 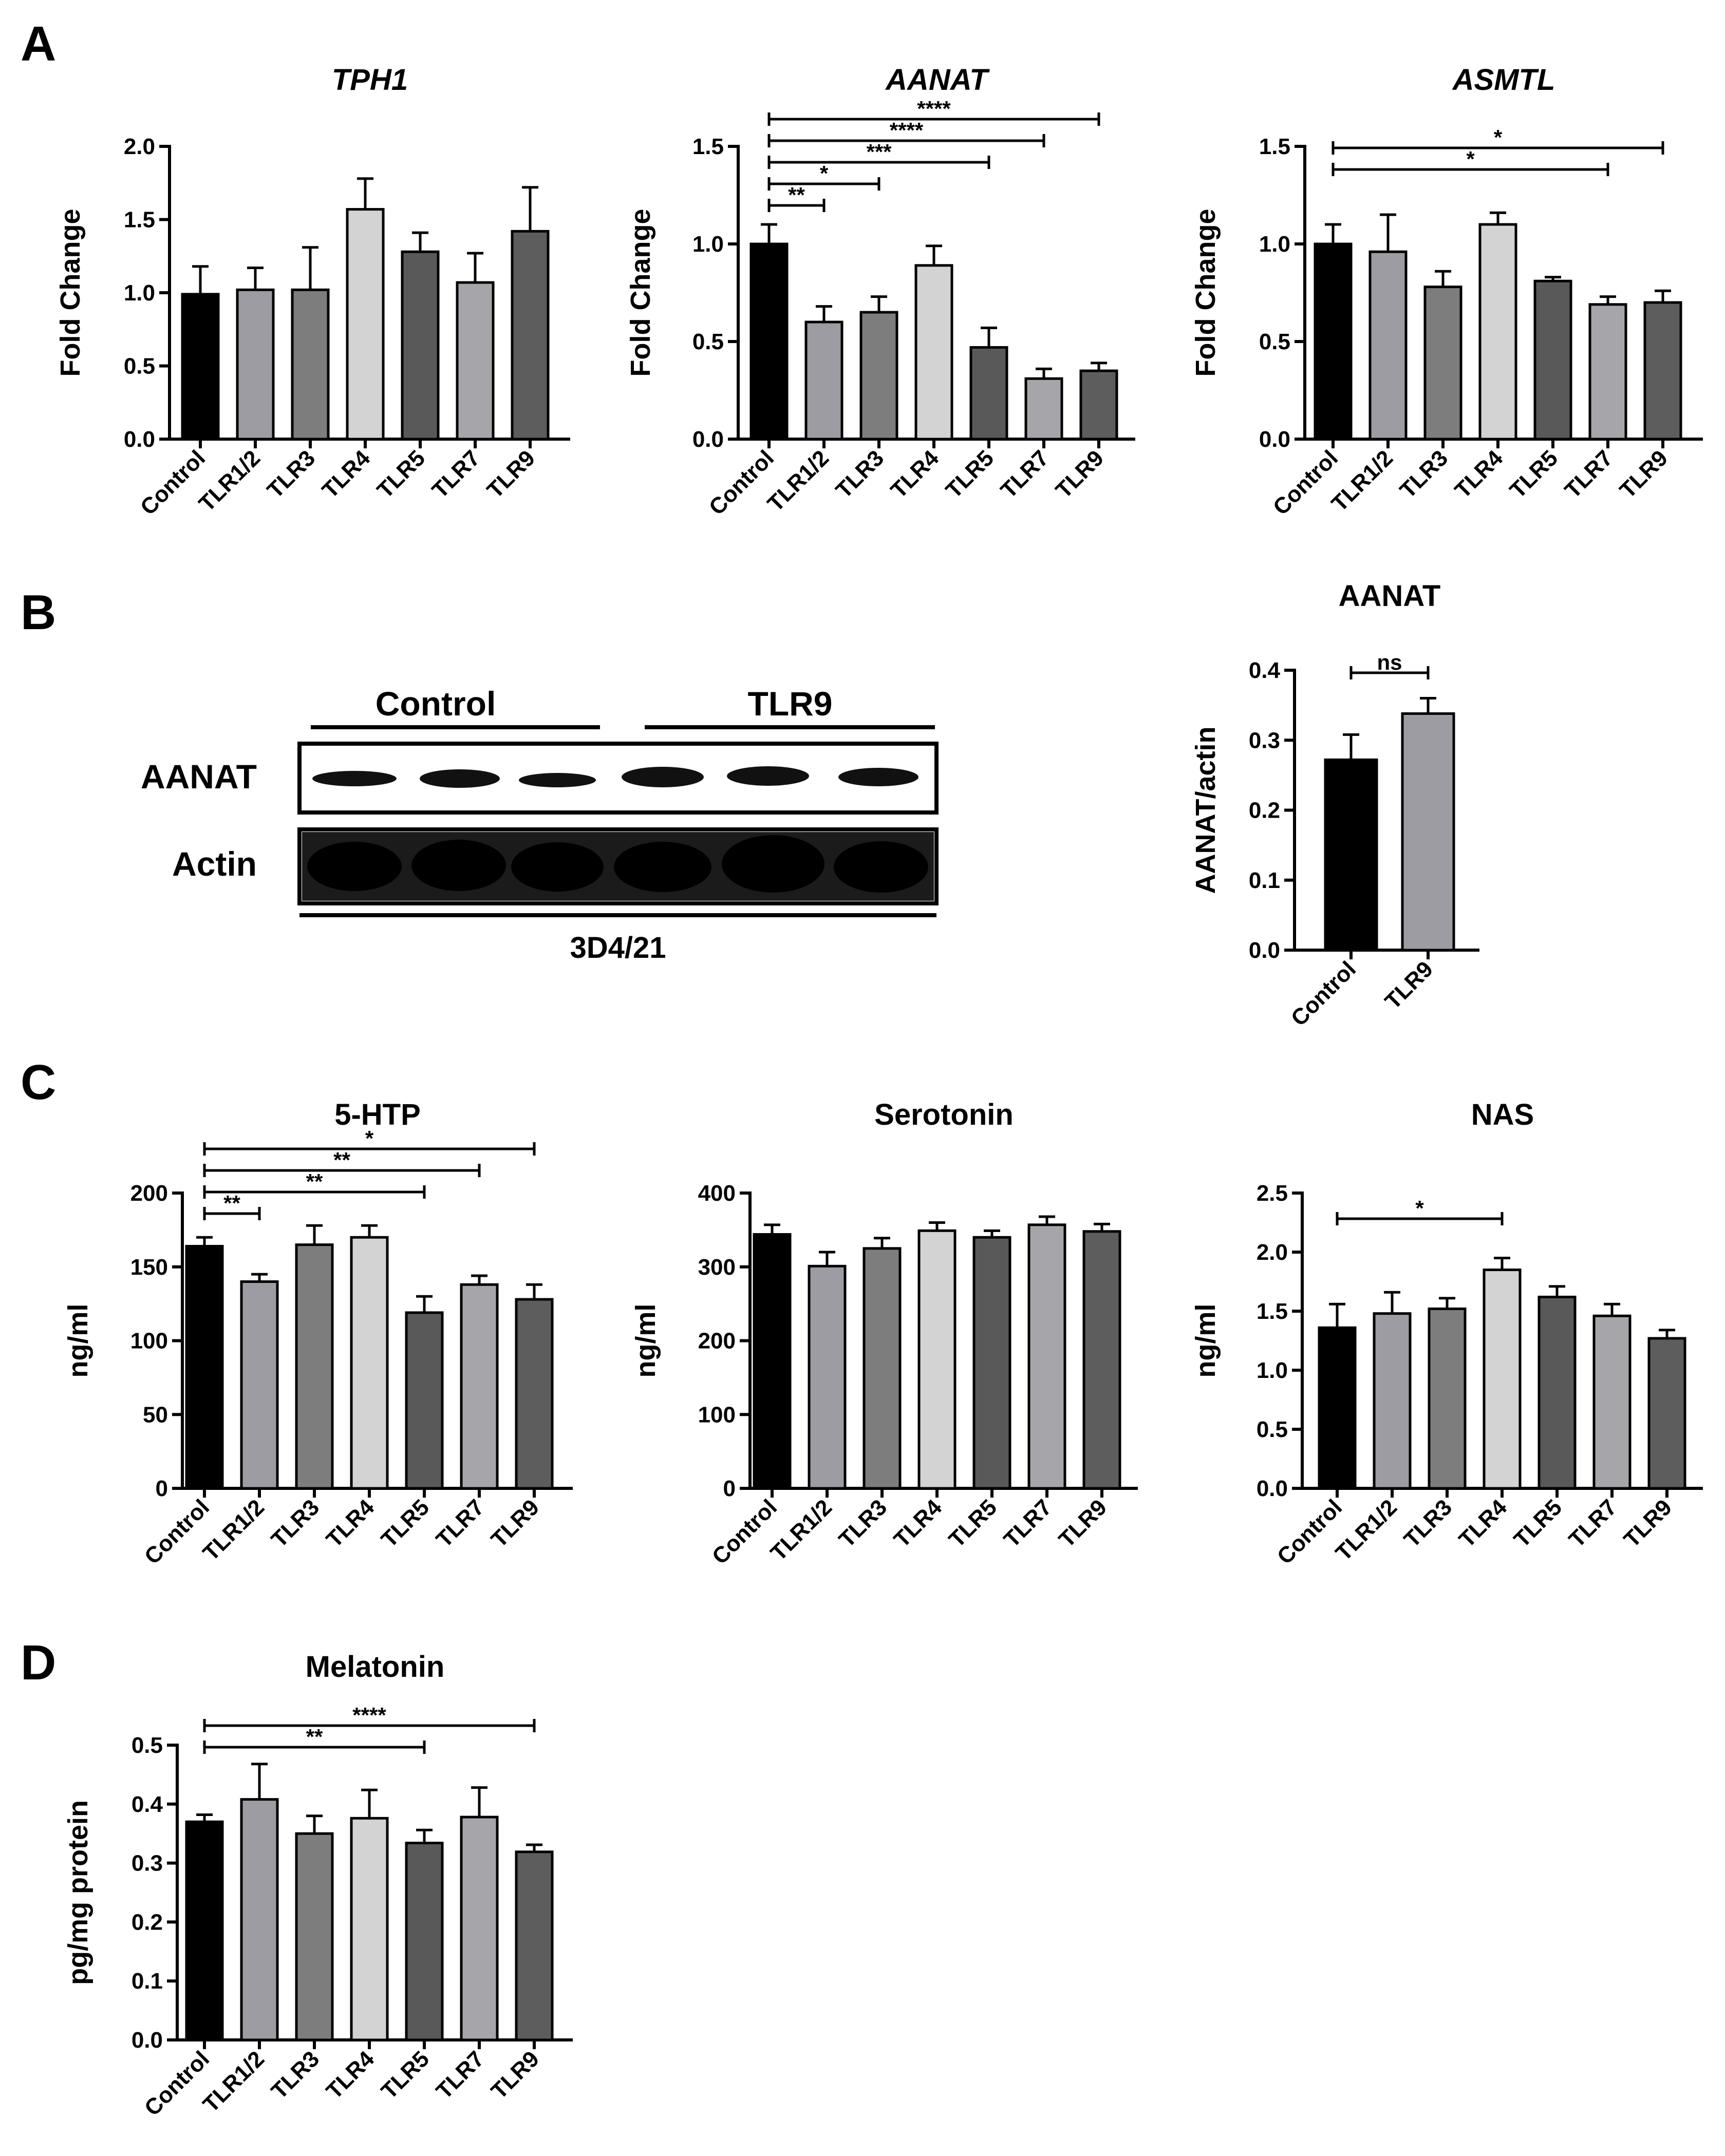 I want to click on aanat_wb-y-tick-label: 0.0, so click(x=1264, y=950).